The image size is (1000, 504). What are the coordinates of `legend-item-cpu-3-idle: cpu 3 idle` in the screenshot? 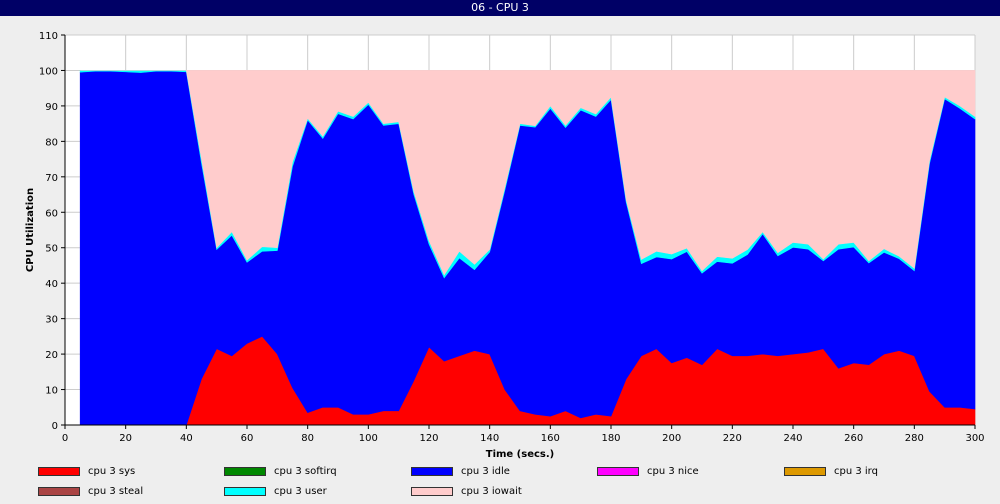 It's located at (460, 471).